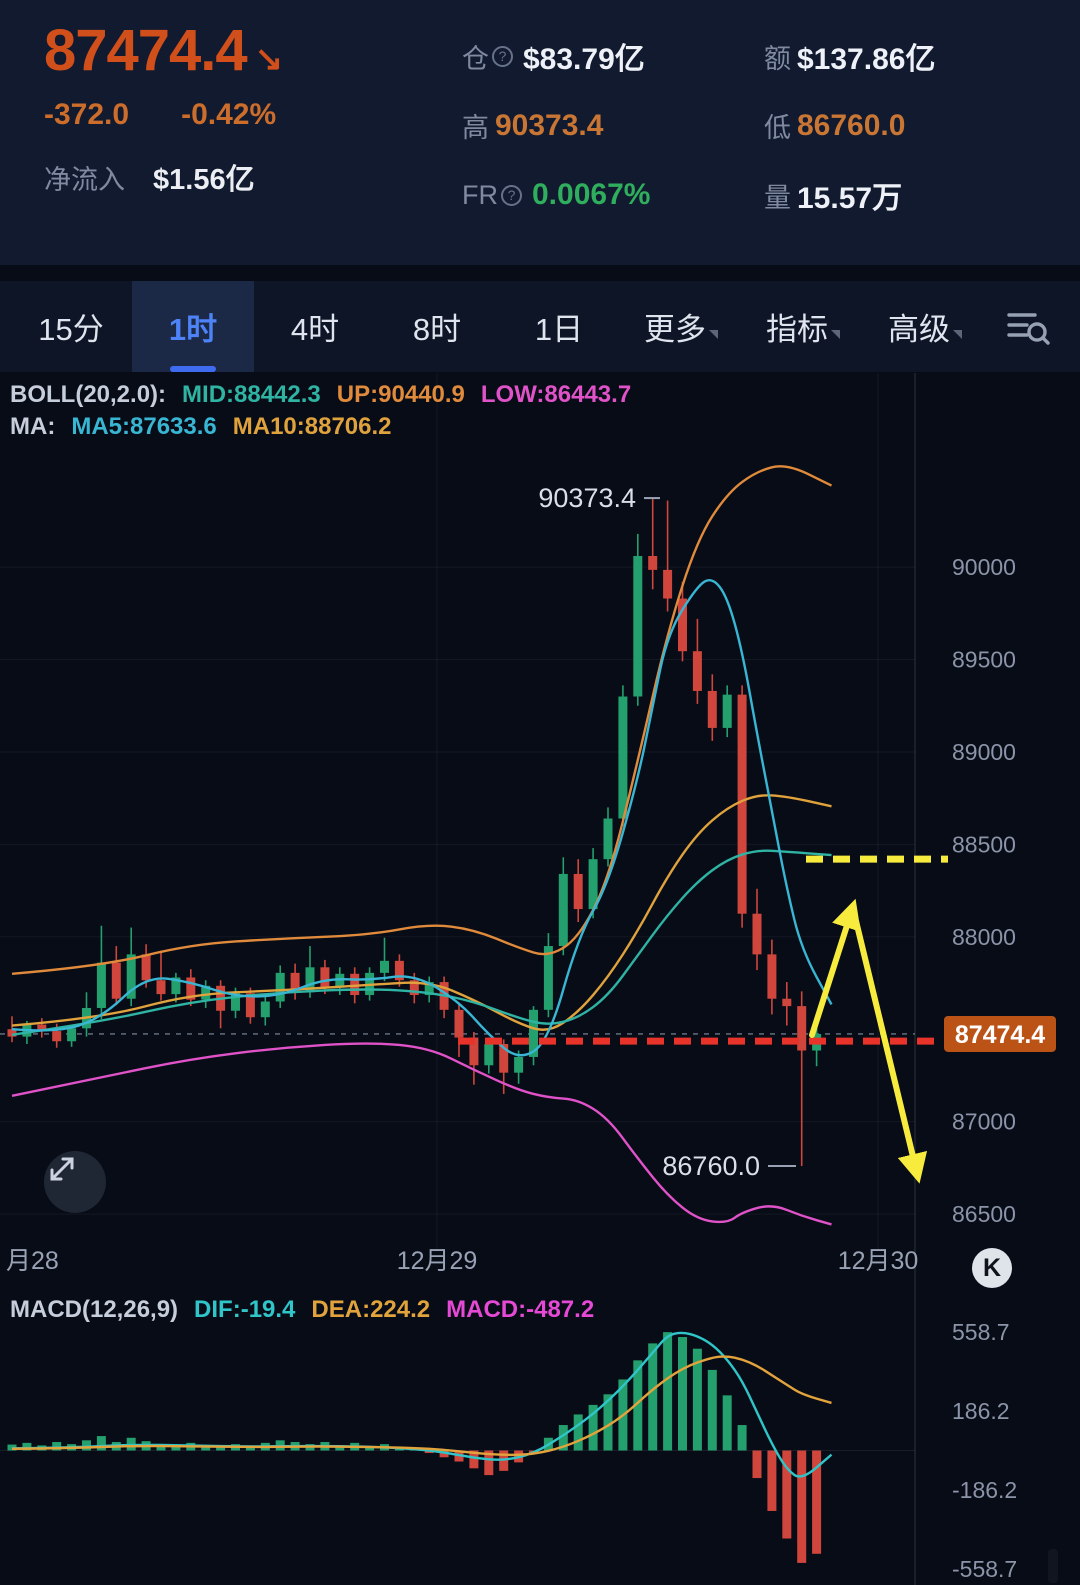 This screenshot has width=1080, height=1585. What do you see at coordinates (925, 326) in the screenshot?
I see `tab-advanced: 高级` at bounding box center [925, 326].